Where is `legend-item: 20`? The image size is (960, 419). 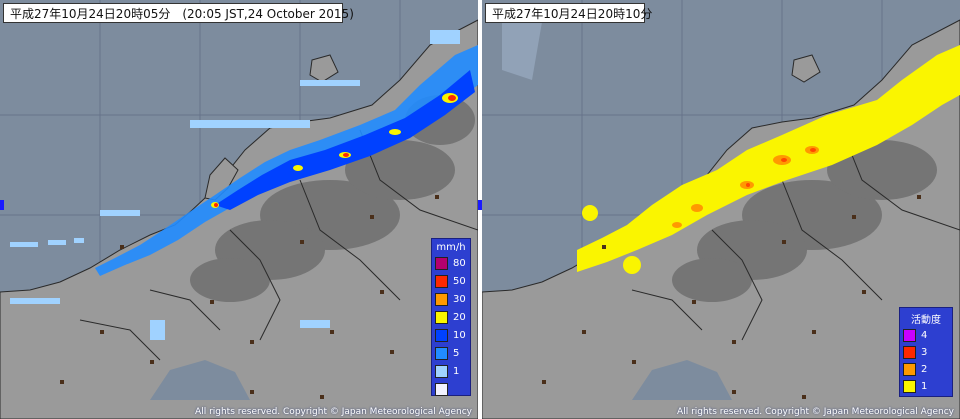 legend-item: 20 is located at coordinates (452, 317).